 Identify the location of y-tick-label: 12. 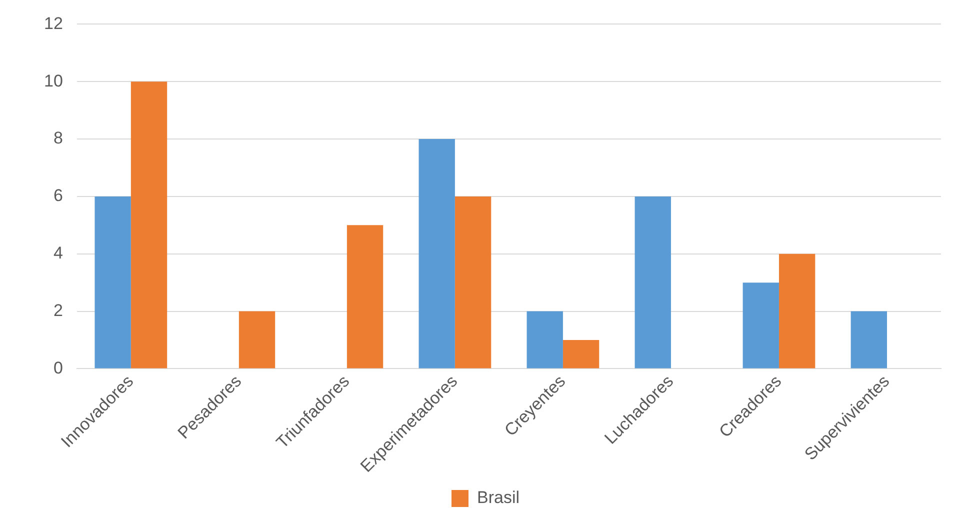
(53, 23).